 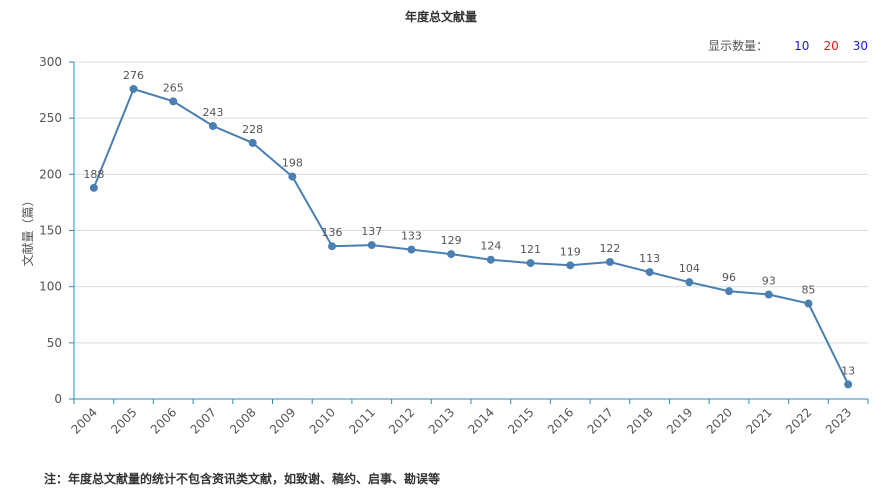 What do you see at coordinates (530, 263) in the screenshot?
I see `data-point-2015` at bounding box center [530, 263].